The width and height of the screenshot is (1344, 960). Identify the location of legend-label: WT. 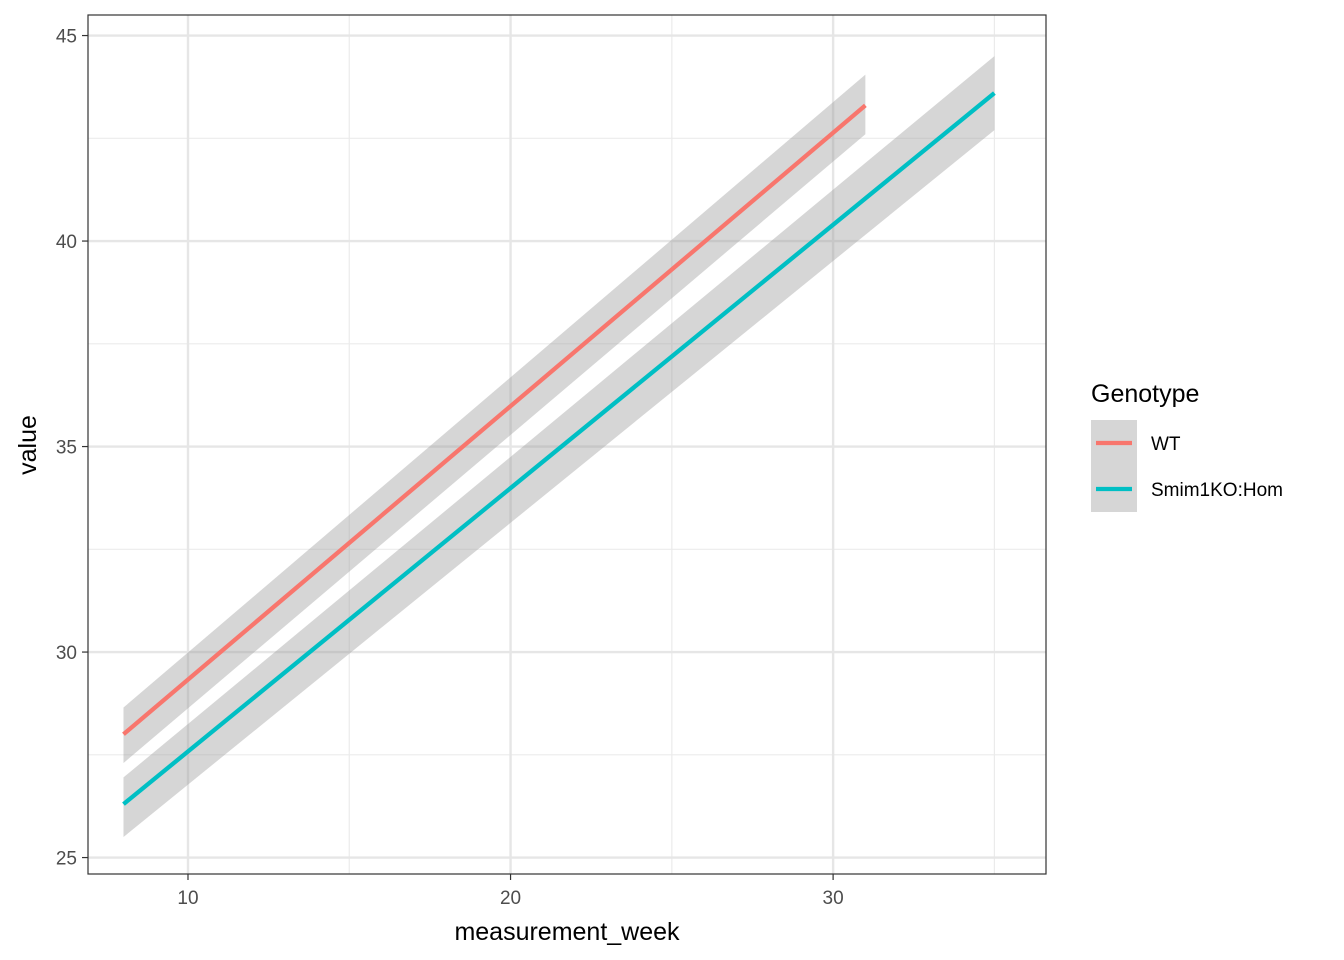
(1166, 444).